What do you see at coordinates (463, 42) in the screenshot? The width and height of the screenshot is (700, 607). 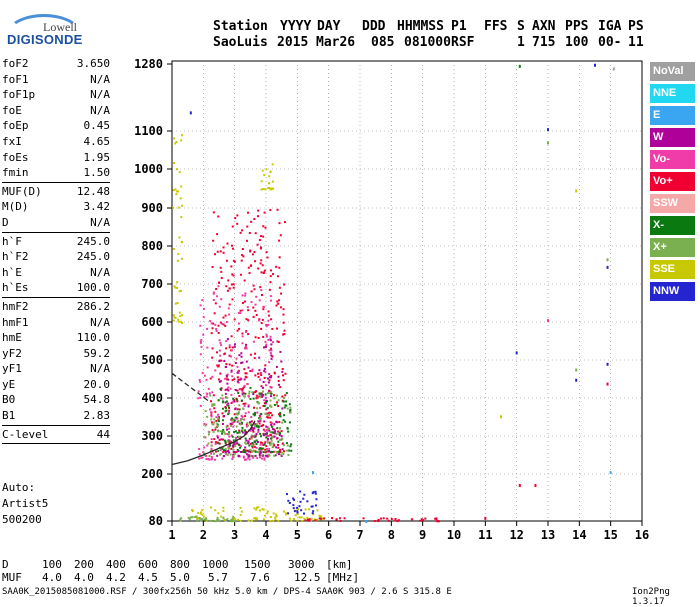 I see `header-p1-value: RSF` at bounding box center [463, 42].